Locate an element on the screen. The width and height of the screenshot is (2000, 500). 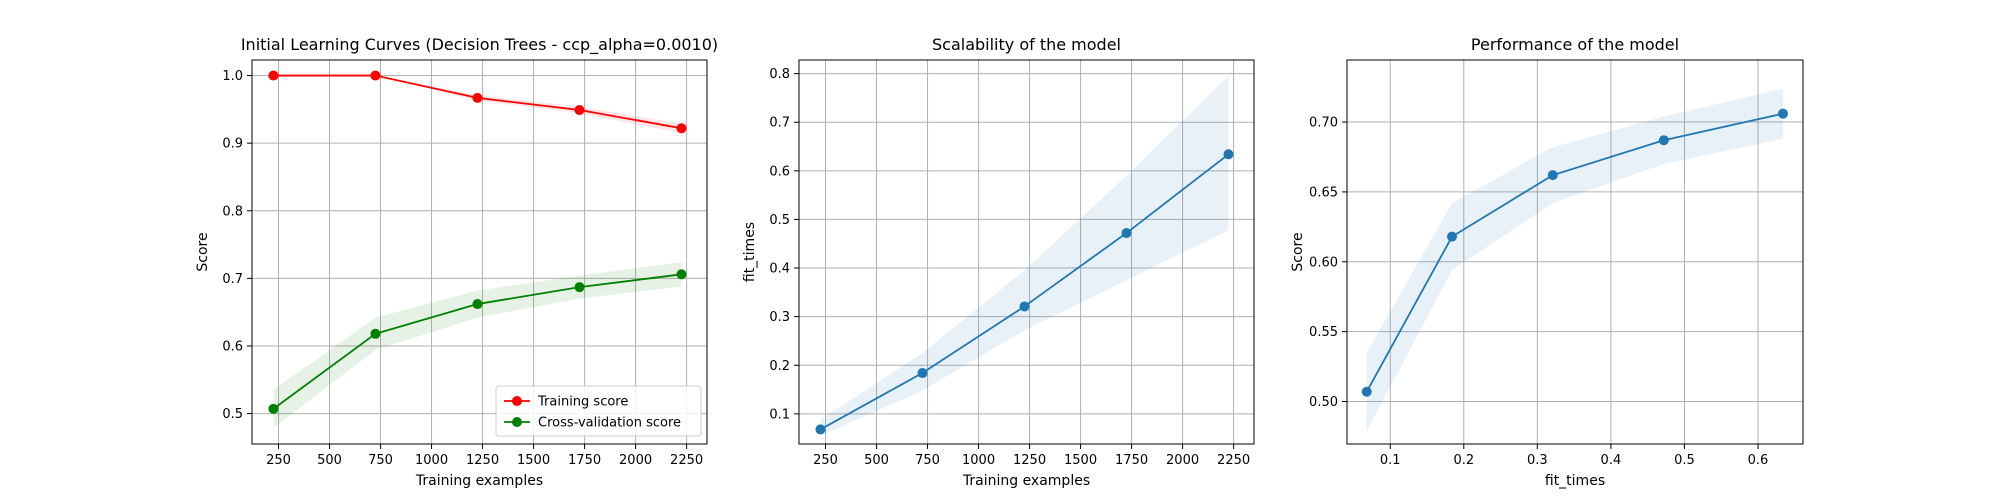
x-tick-label: 0.5 is located at coordinates (1684, 460).